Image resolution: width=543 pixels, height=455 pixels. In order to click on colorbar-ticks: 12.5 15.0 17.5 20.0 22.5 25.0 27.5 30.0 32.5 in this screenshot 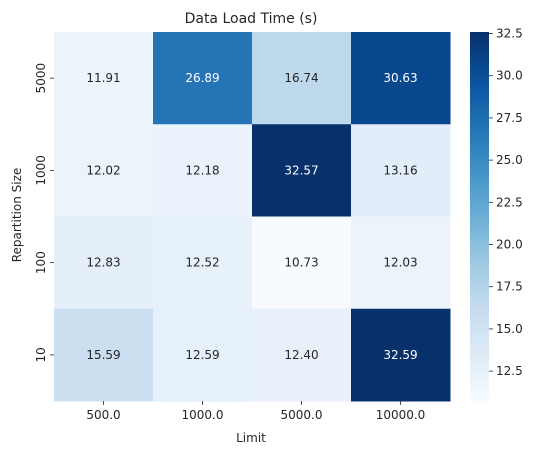, I will do `click(506, 202)`.